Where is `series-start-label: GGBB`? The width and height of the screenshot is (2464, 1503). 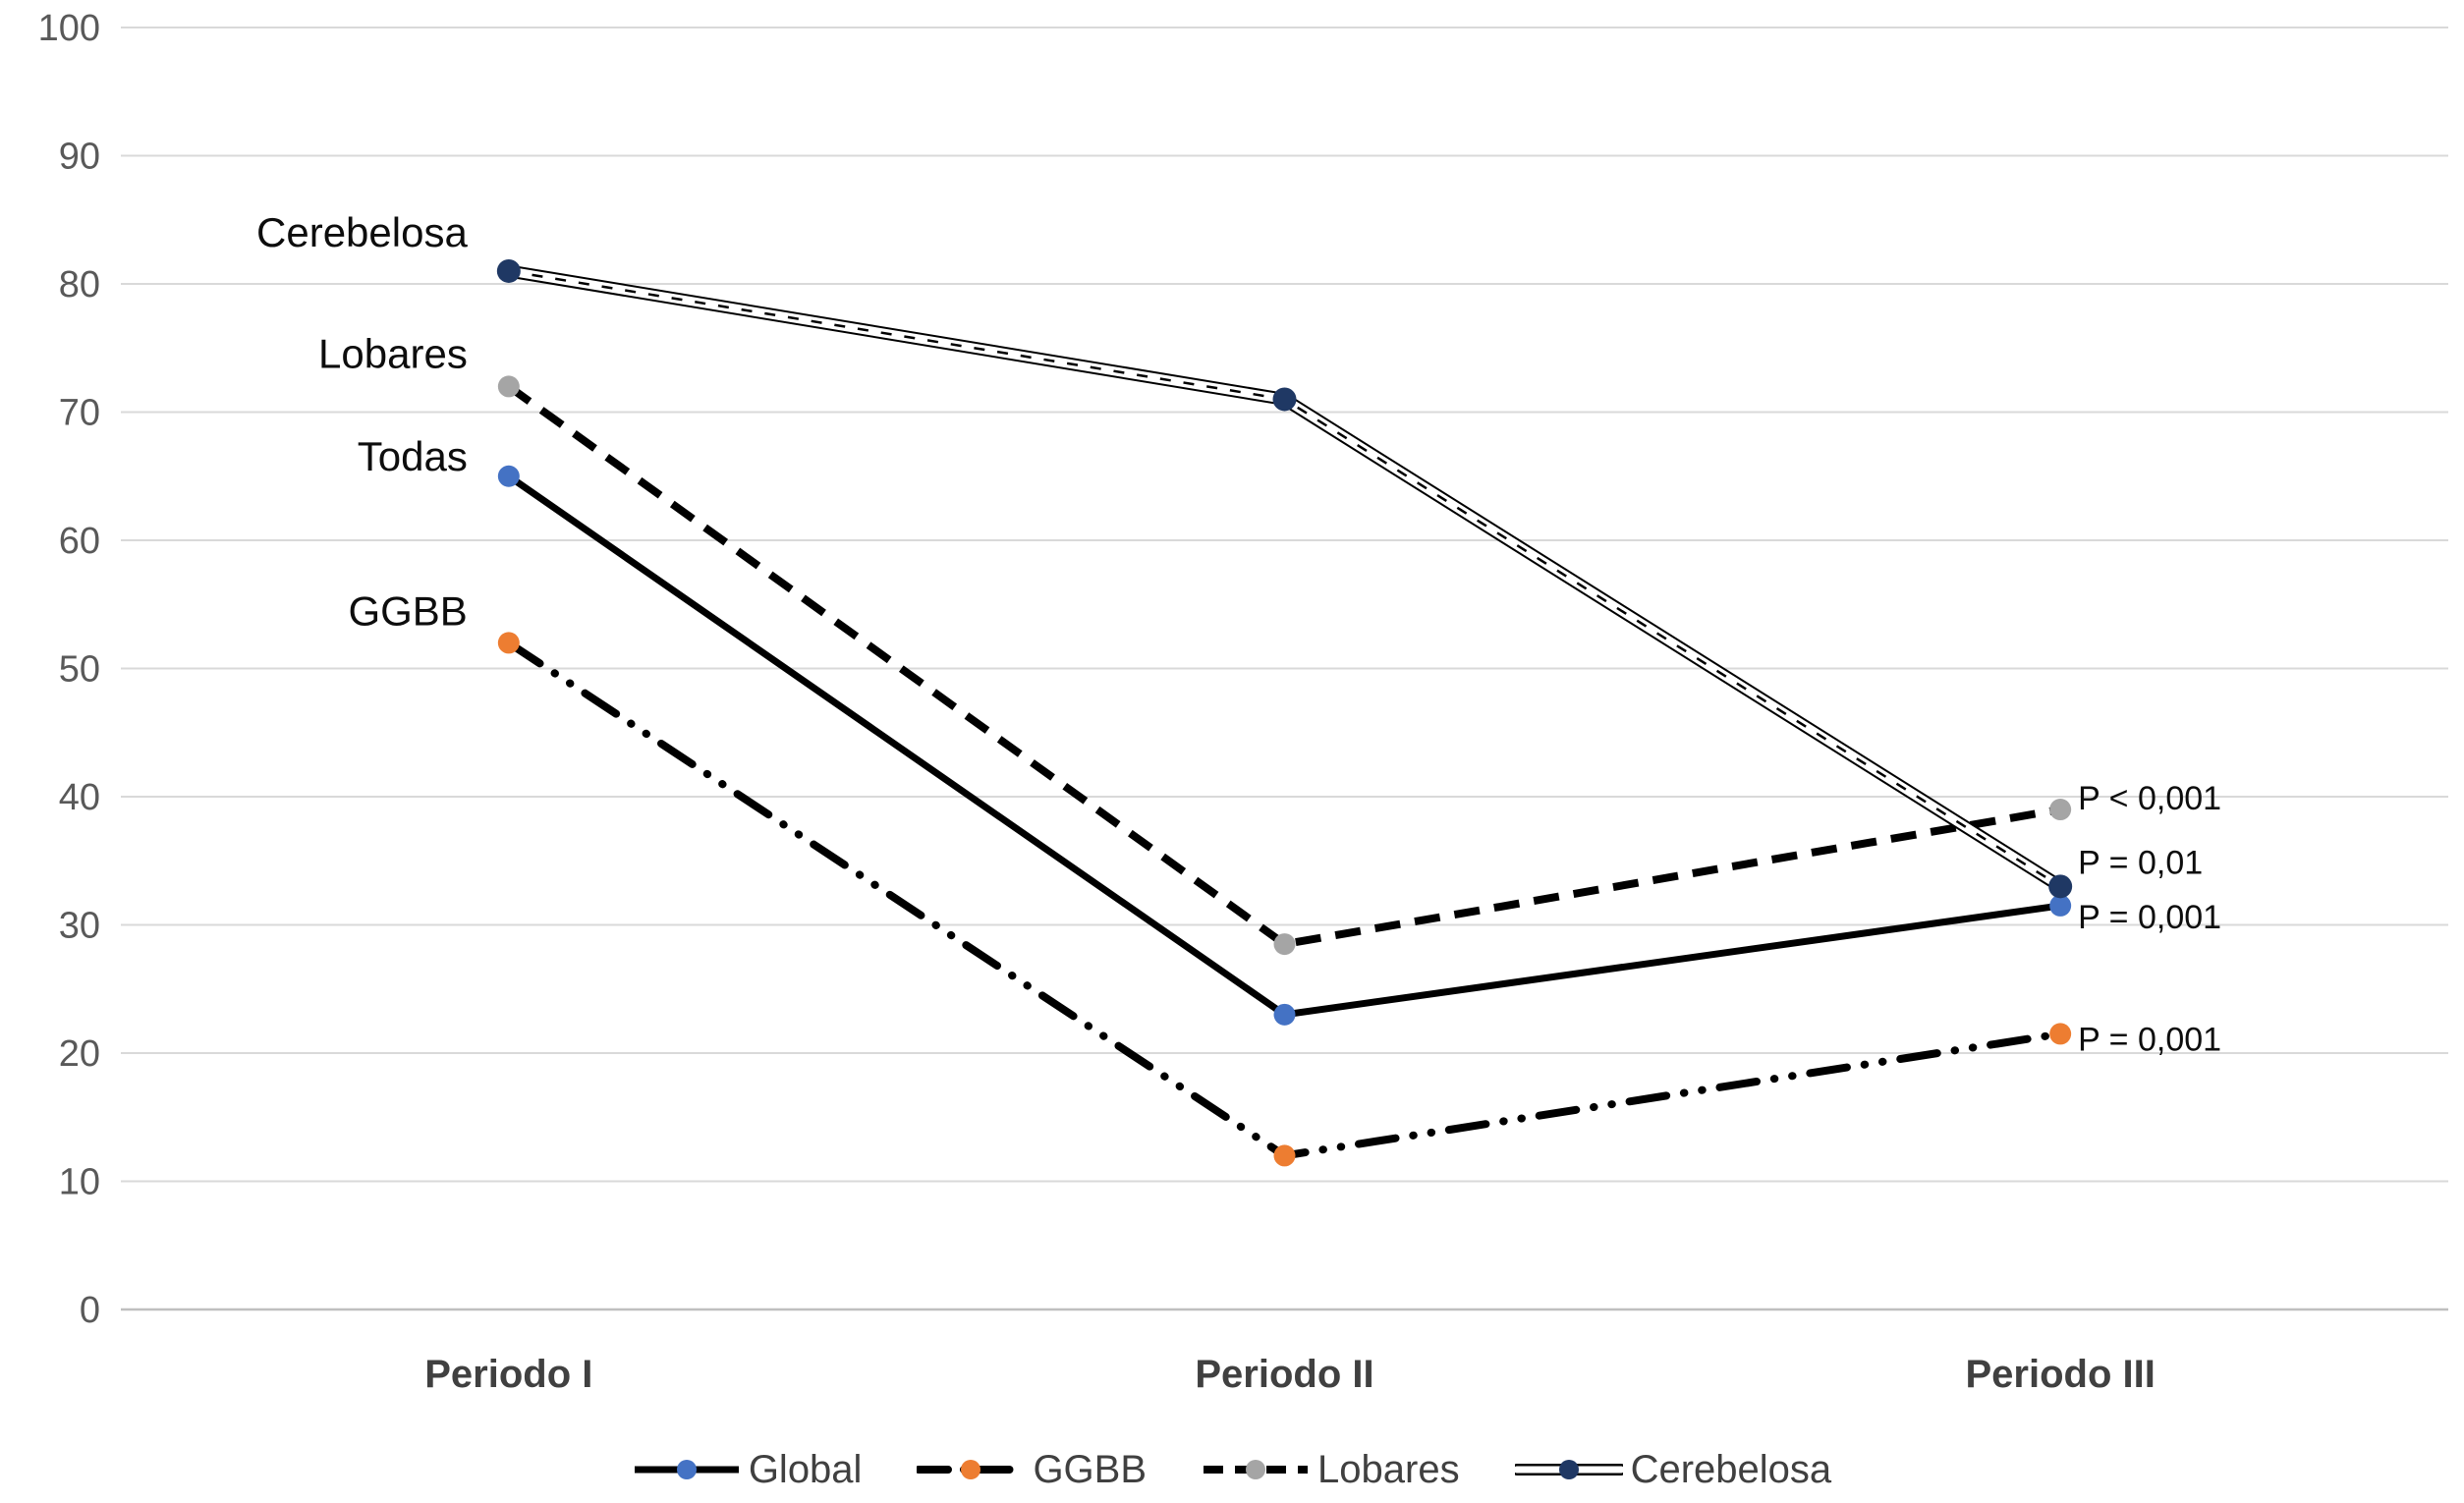 series-start-label: GGBB is located at coordinates (407, 610).